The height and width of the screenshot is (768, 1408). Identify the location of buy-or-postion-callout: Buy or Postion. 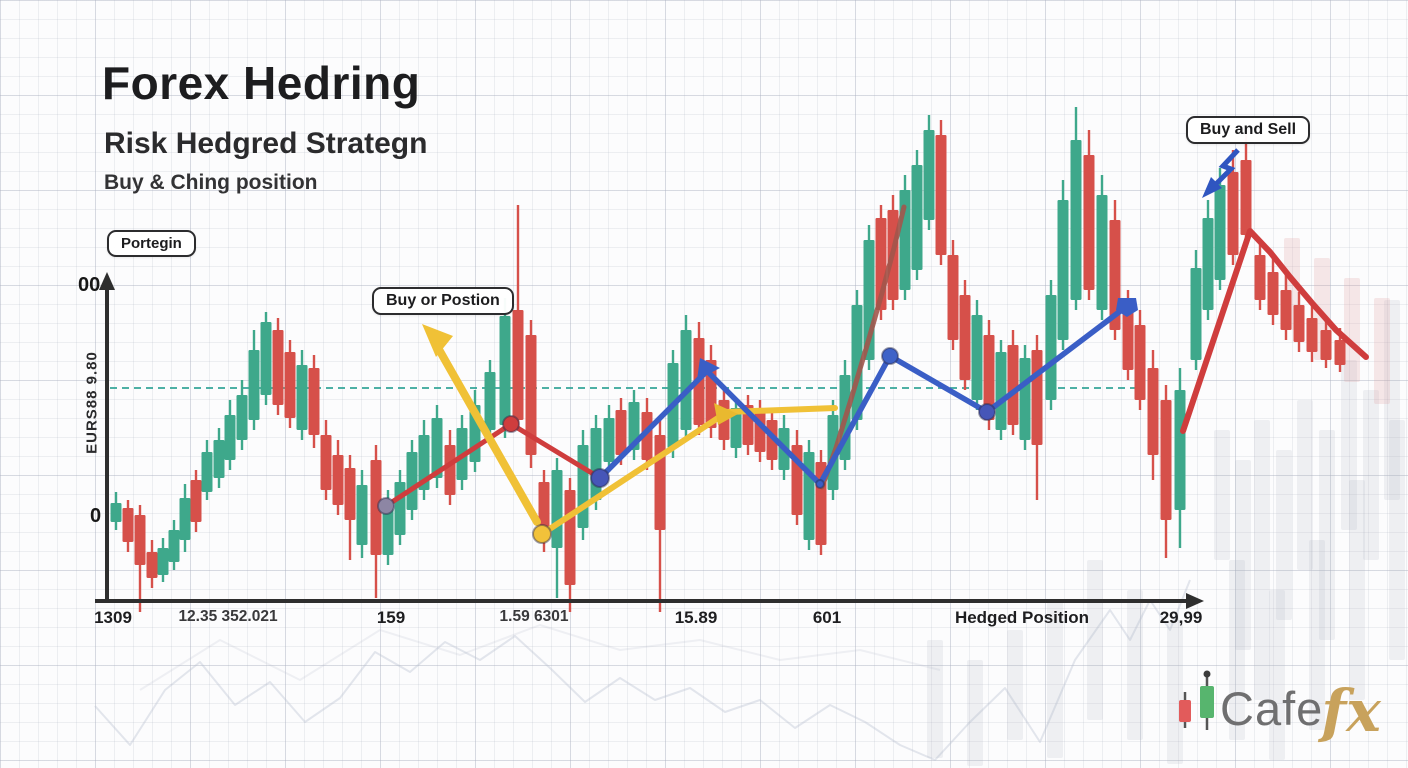
(443, 301).